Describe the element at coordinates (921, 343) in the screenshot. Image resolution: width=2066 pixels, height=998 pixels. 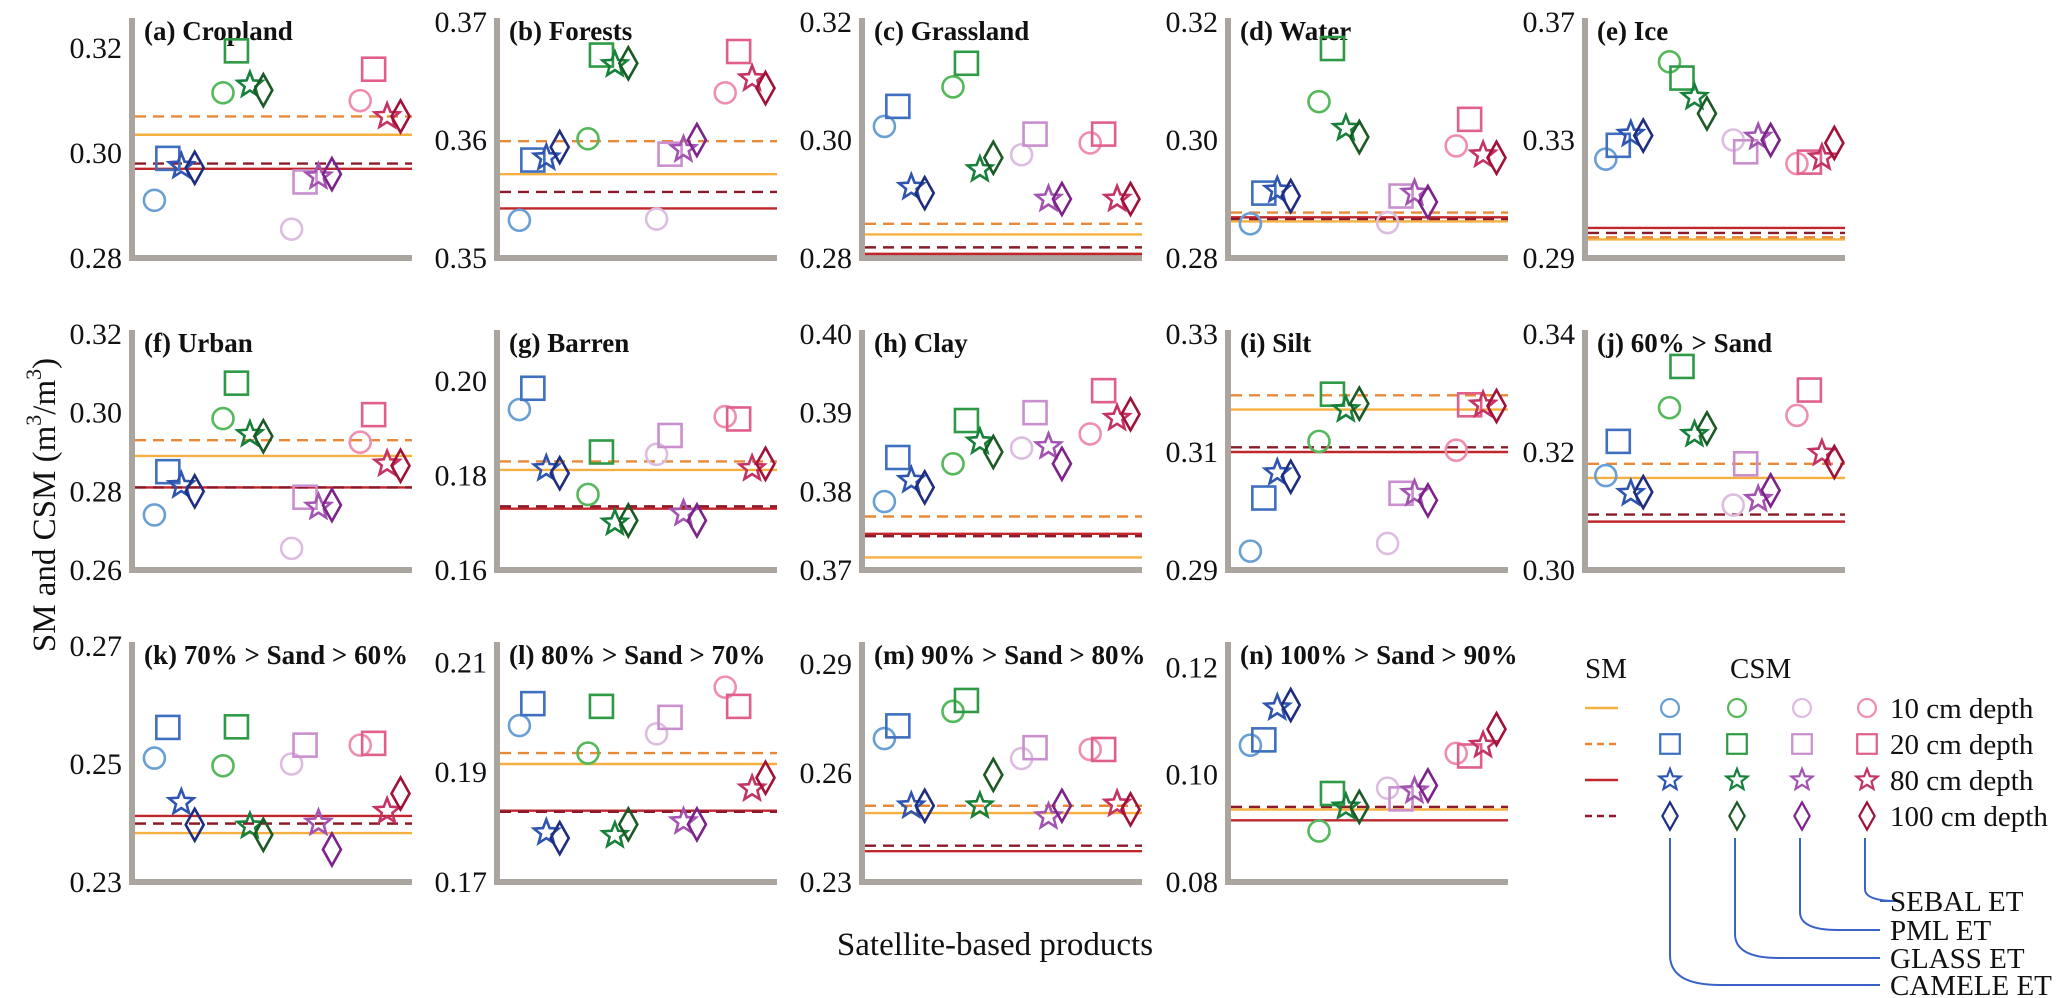
I see `panel-title: (h) Clay` at that location.